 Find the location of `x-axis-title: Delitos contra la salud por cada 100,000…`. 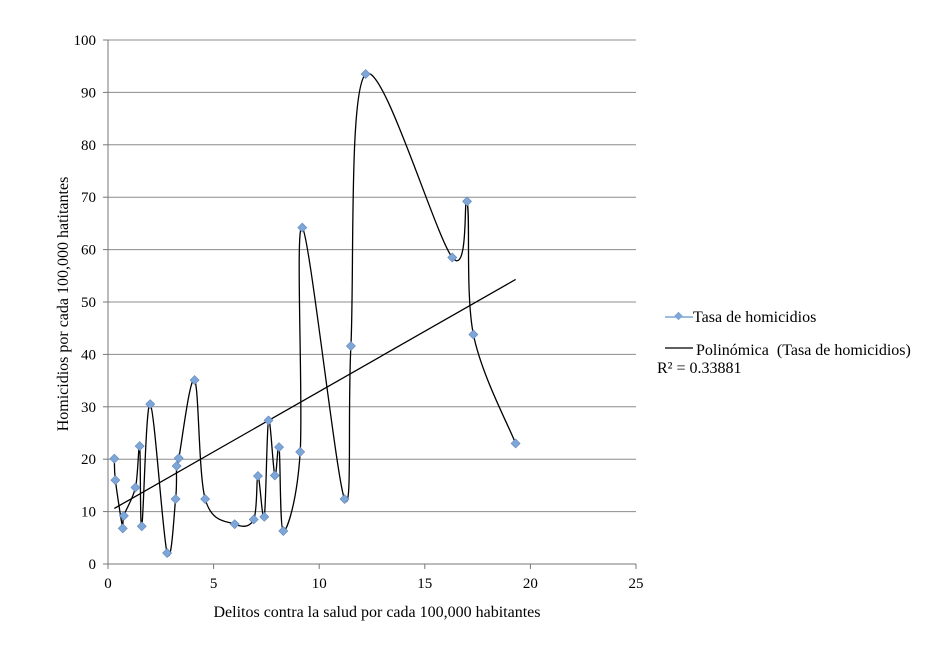

x-axis-title: Delitos contra la salud por cada 100,000… is located at coordinates (376, 612).